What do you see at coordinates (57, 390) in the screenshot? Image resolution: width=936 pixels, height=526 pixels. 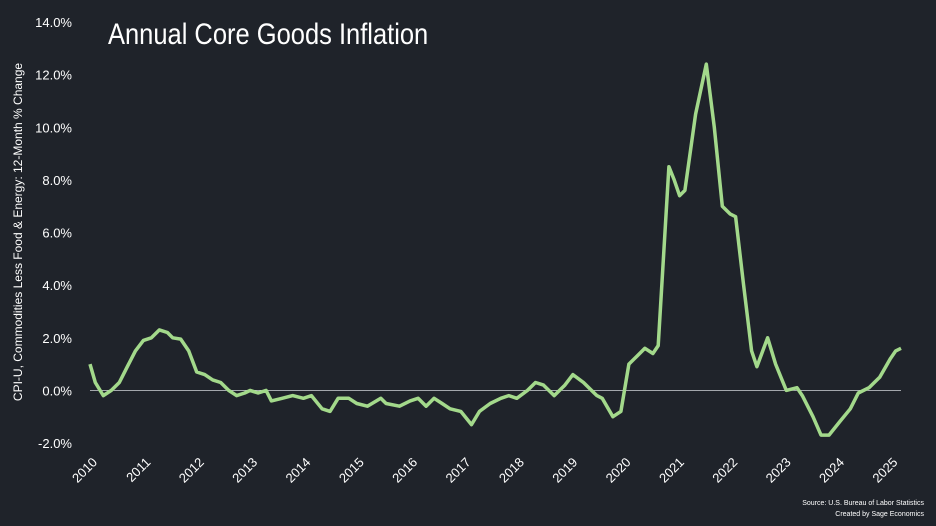 I see `y-tick-label: 0.0%` at bounding box center [57, 390].